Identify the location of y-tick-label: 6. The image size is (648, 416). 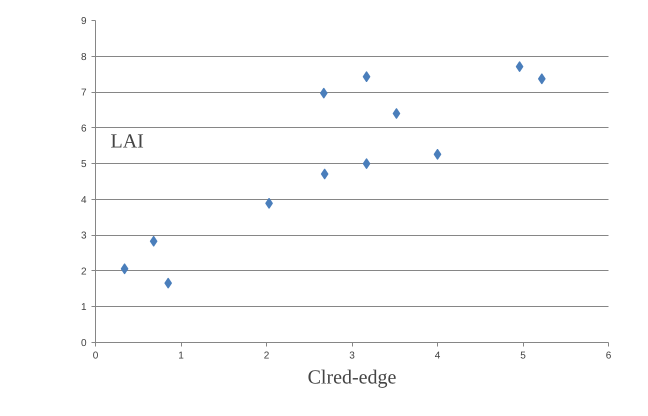
(83, 128).